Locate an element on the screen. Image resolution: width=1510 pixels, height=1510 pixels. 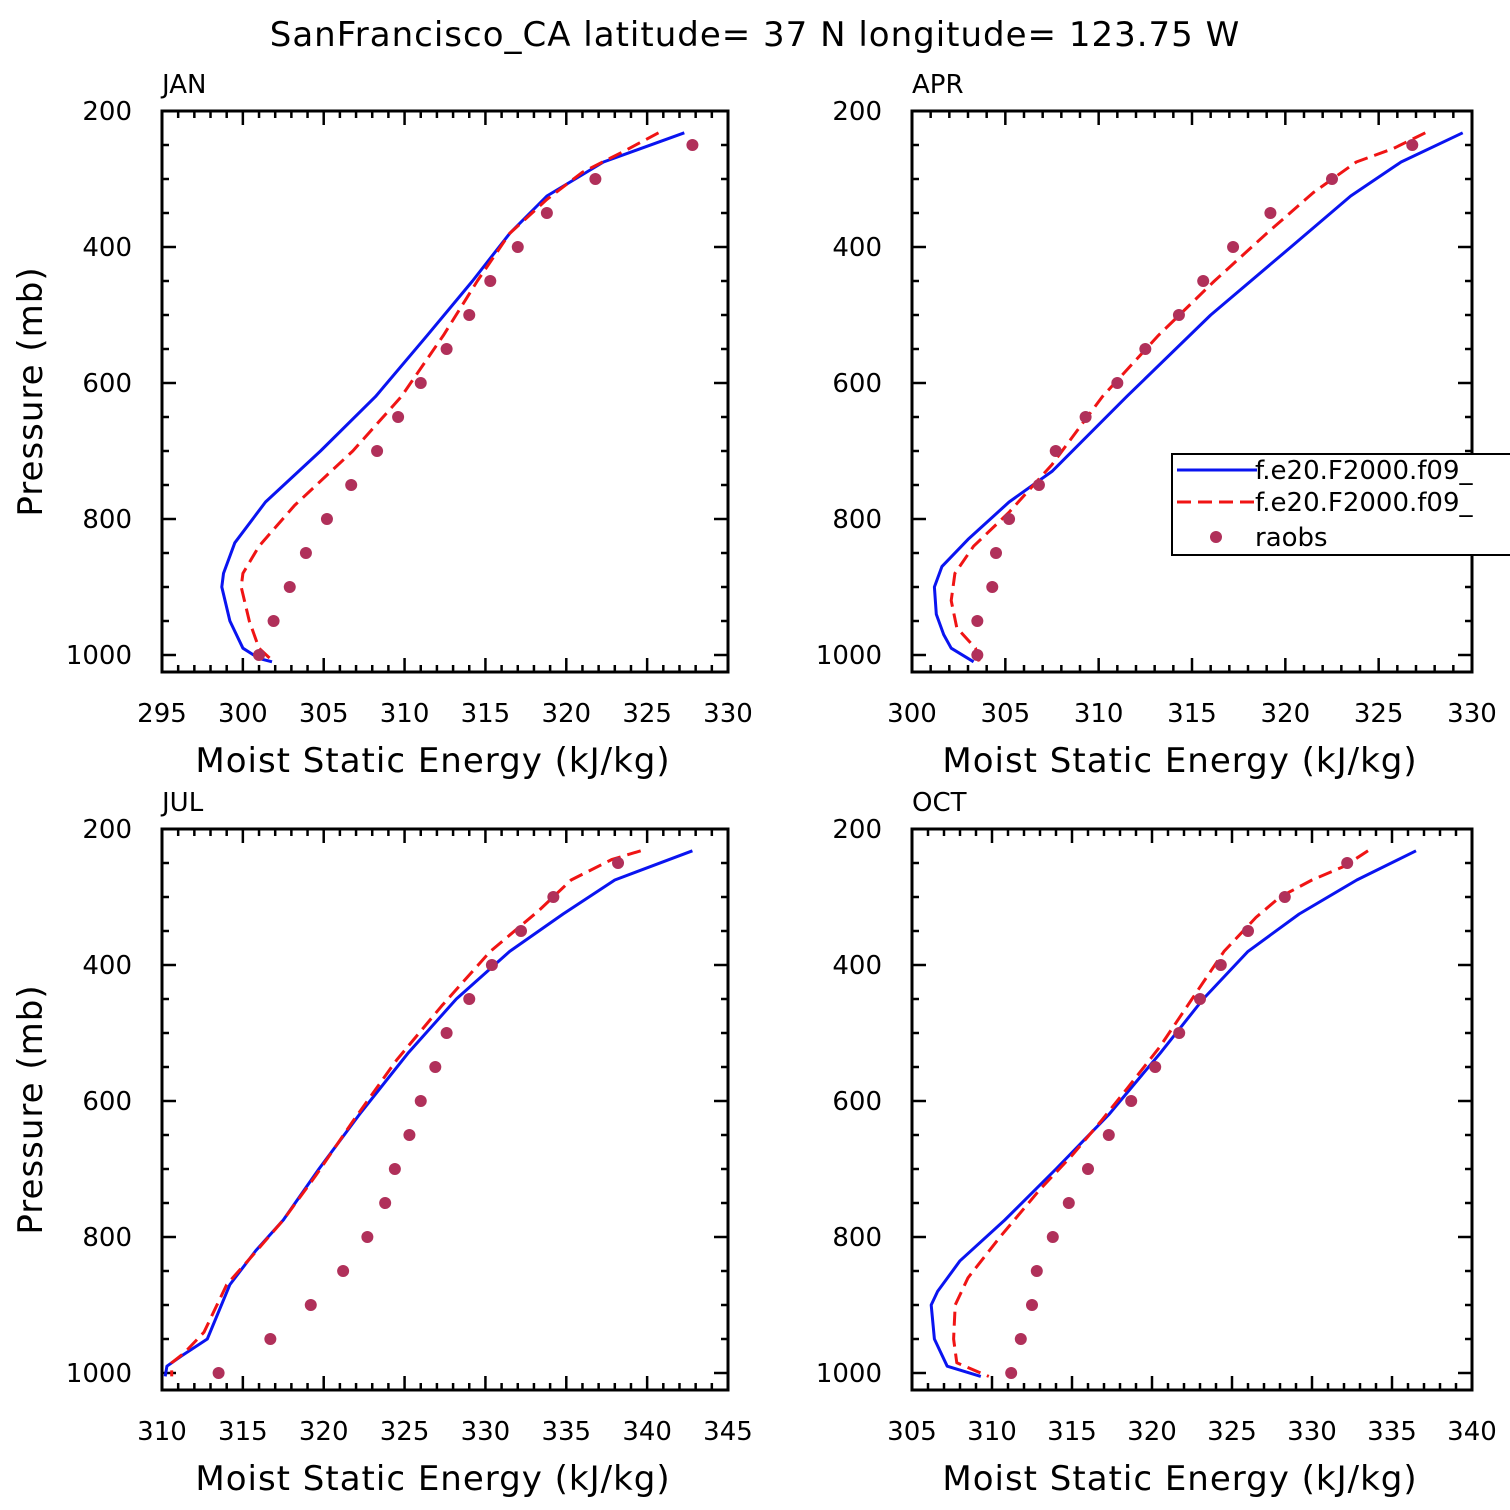
series-line-solid is located at coordinates (1173, 1113).